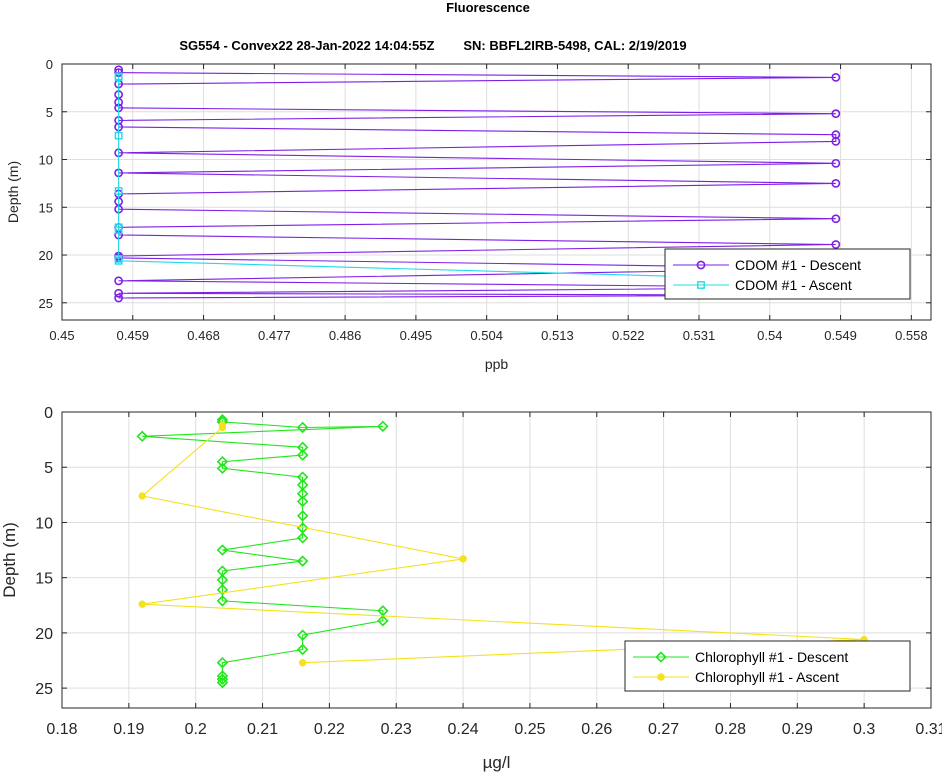  I want to click on legend-label: CDOM #1 - Descent, so click(798, 265).